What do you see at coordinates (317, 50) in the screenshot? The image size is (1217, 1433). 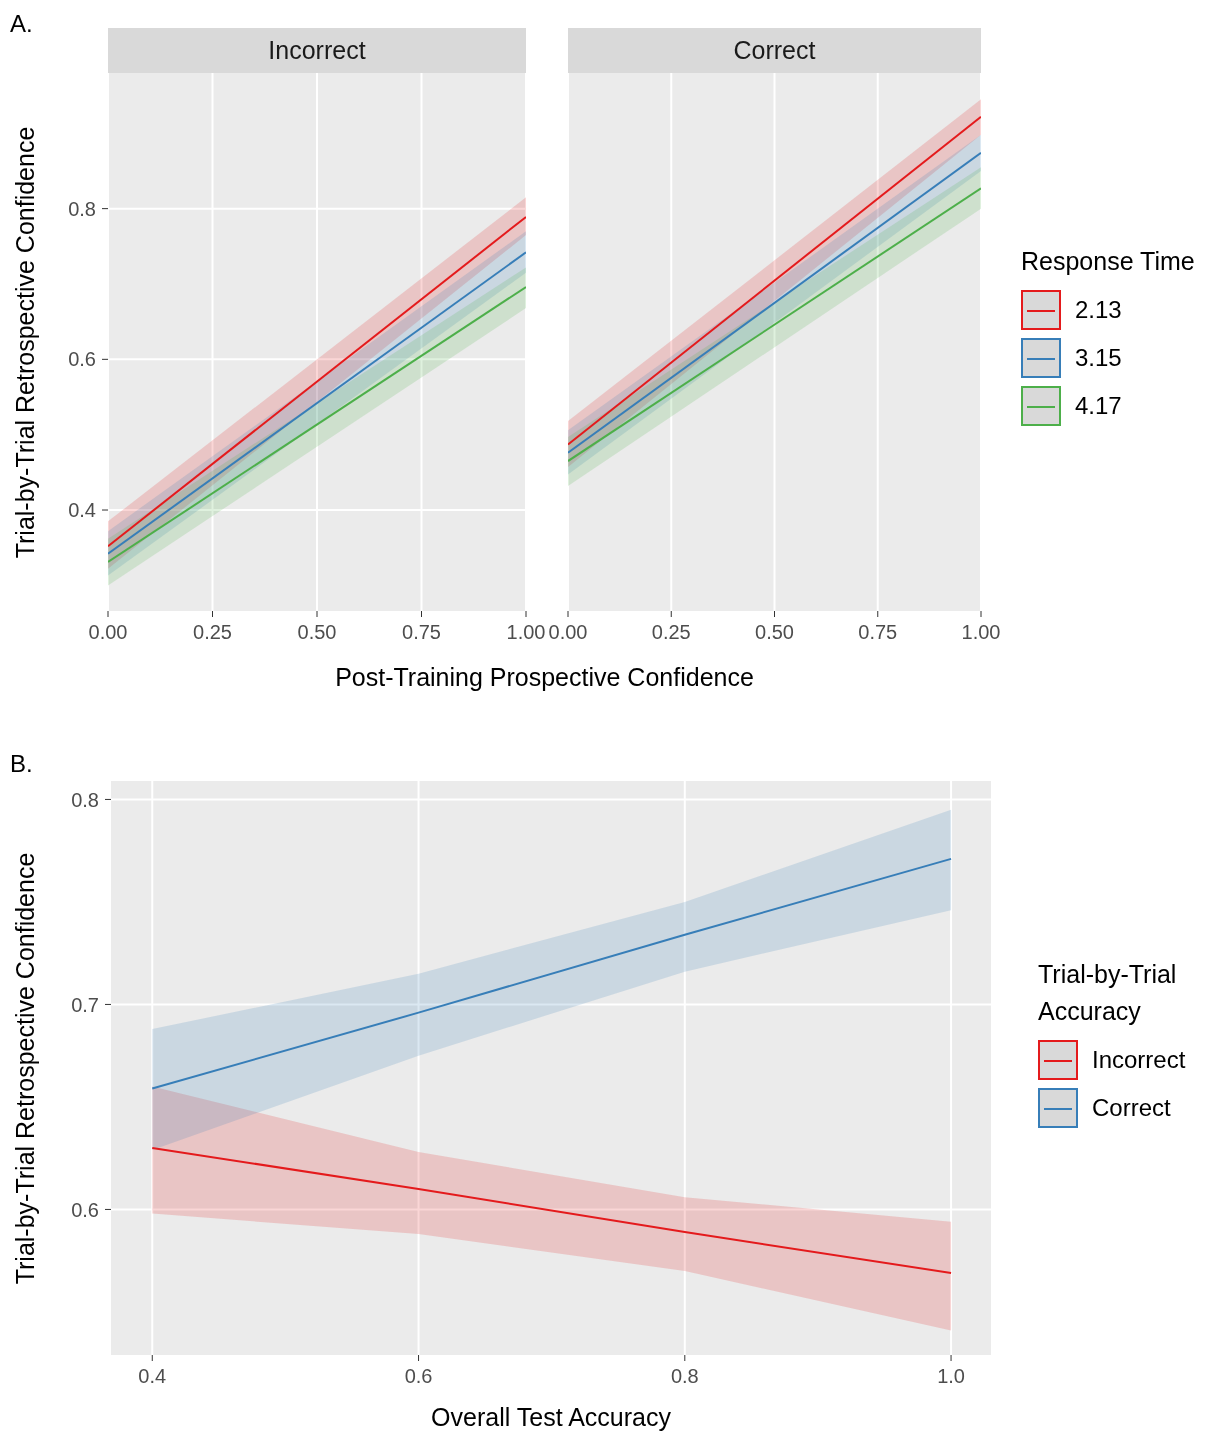 I see `chart-title: Incorrect` at bounding box center [317, 50].